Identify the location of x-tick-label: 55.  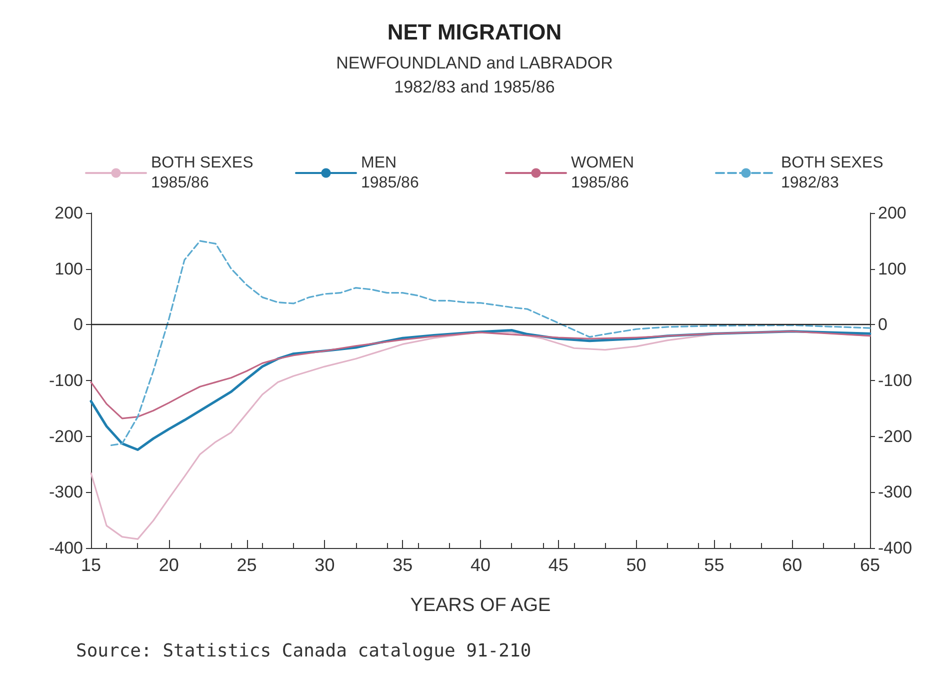
(714, 565).